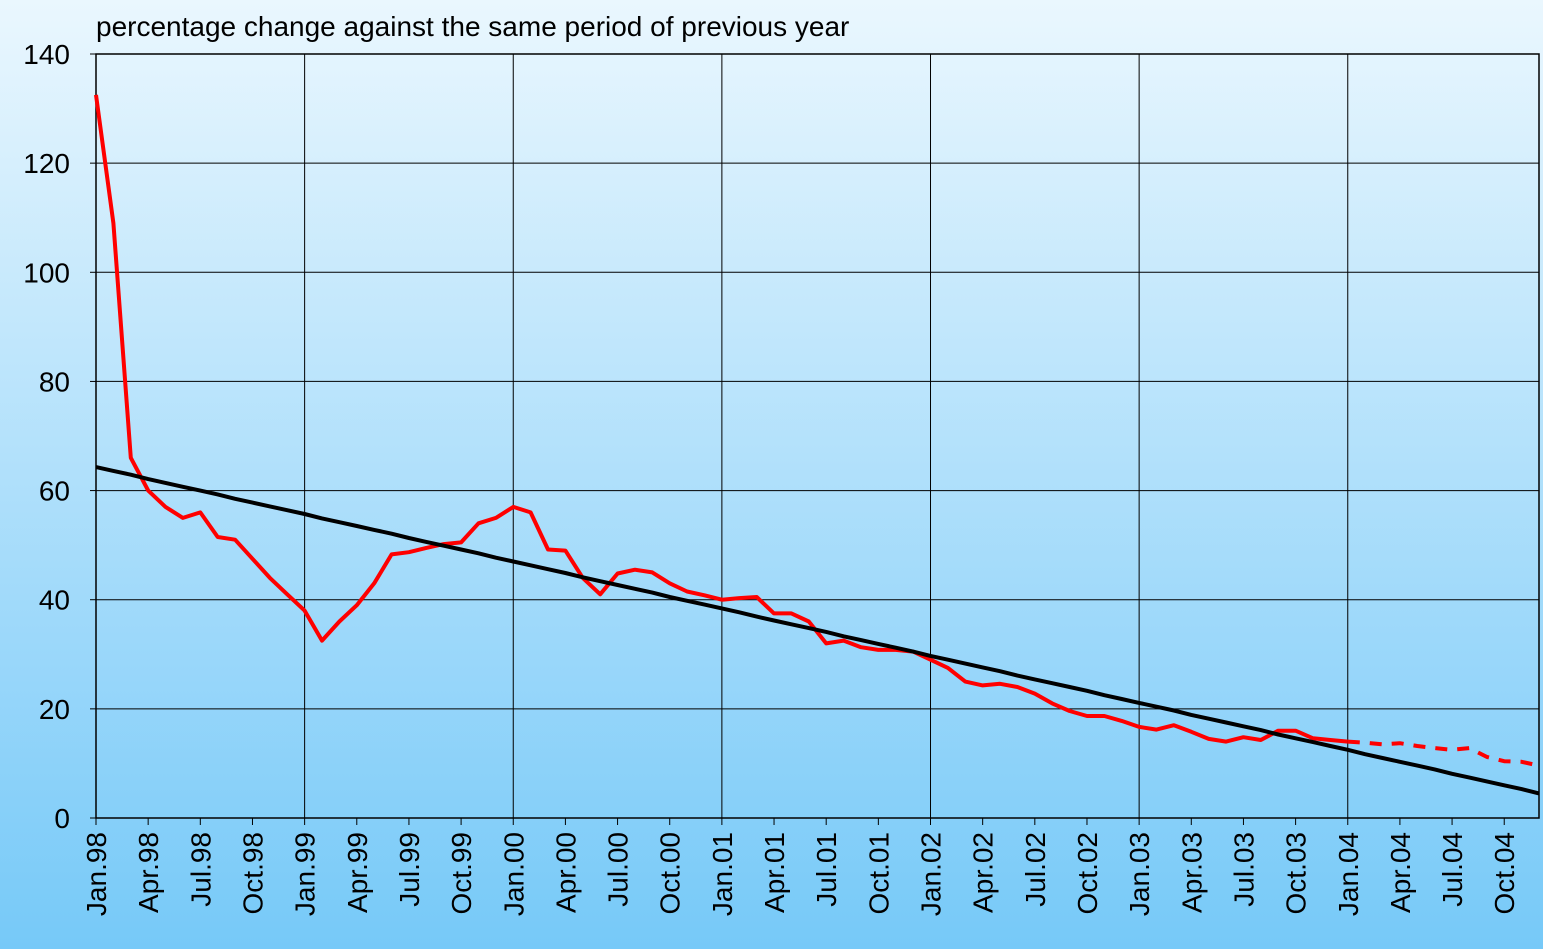 Image resolution: width=1543 pixels, height=949 pixels. What do you see at coordinates (878, 873) in the screenshot?
I see `x-tick-label: Oct.01` at bounding box center [878, 873].